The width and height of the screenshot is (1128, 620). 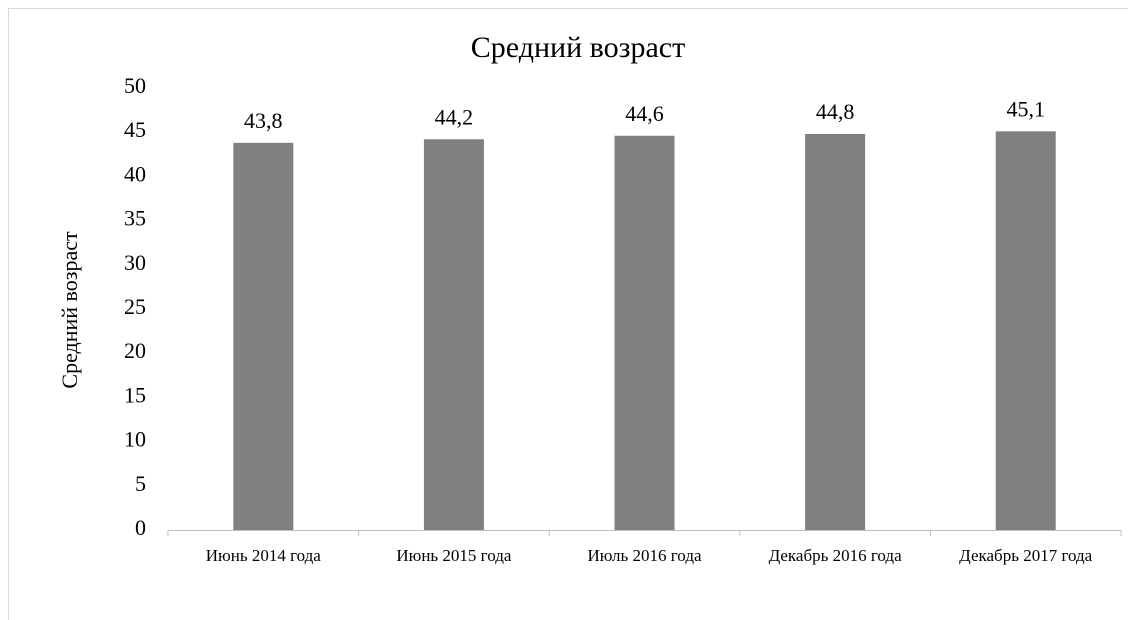 What do you see at coordinates (135, 262) in the screenshot?
I see `y-tick-label: 30` at bounding box center [135, 262].